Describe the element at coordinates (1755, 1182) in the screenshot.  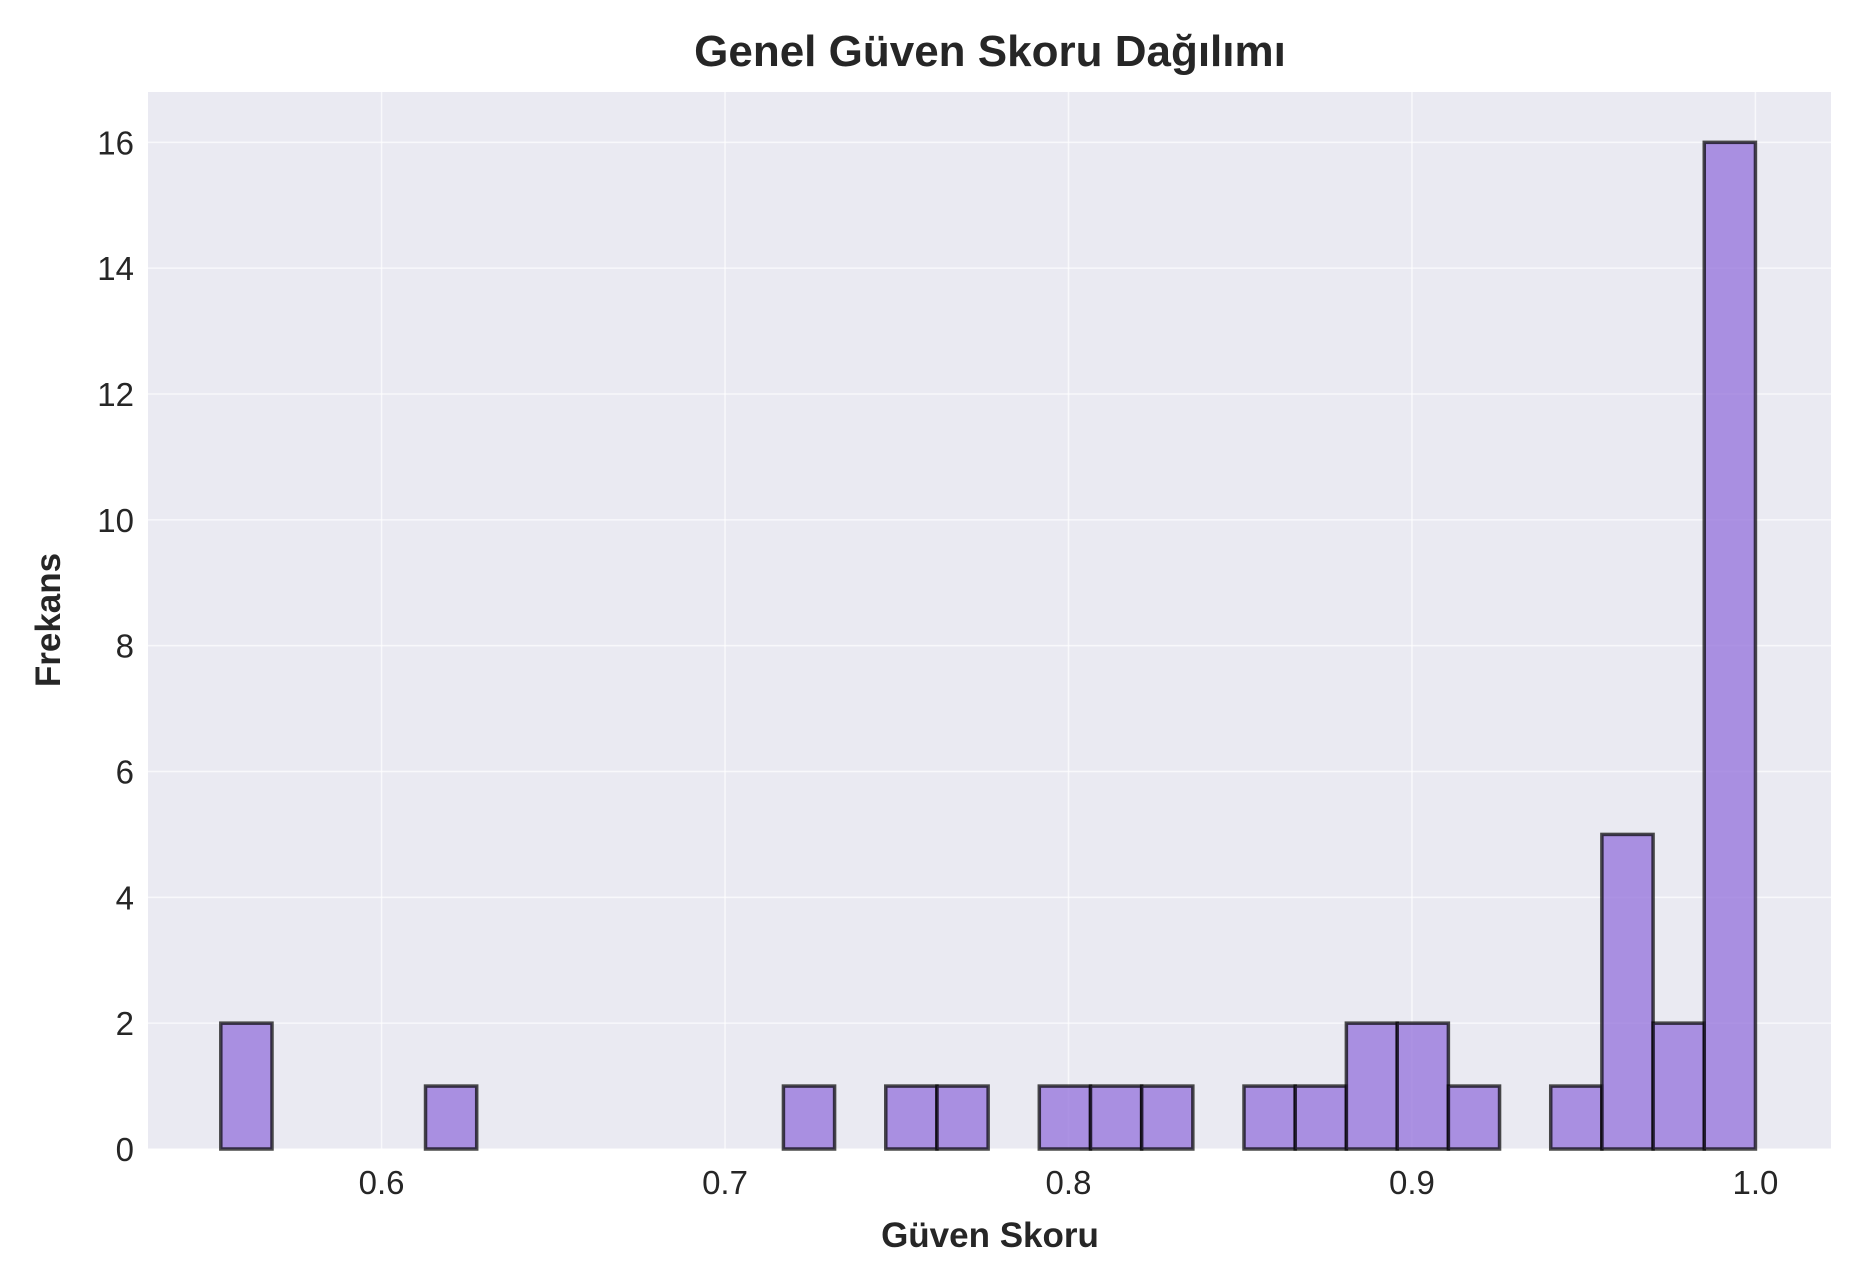
I see `x-tick-label: 1.0` at that location.